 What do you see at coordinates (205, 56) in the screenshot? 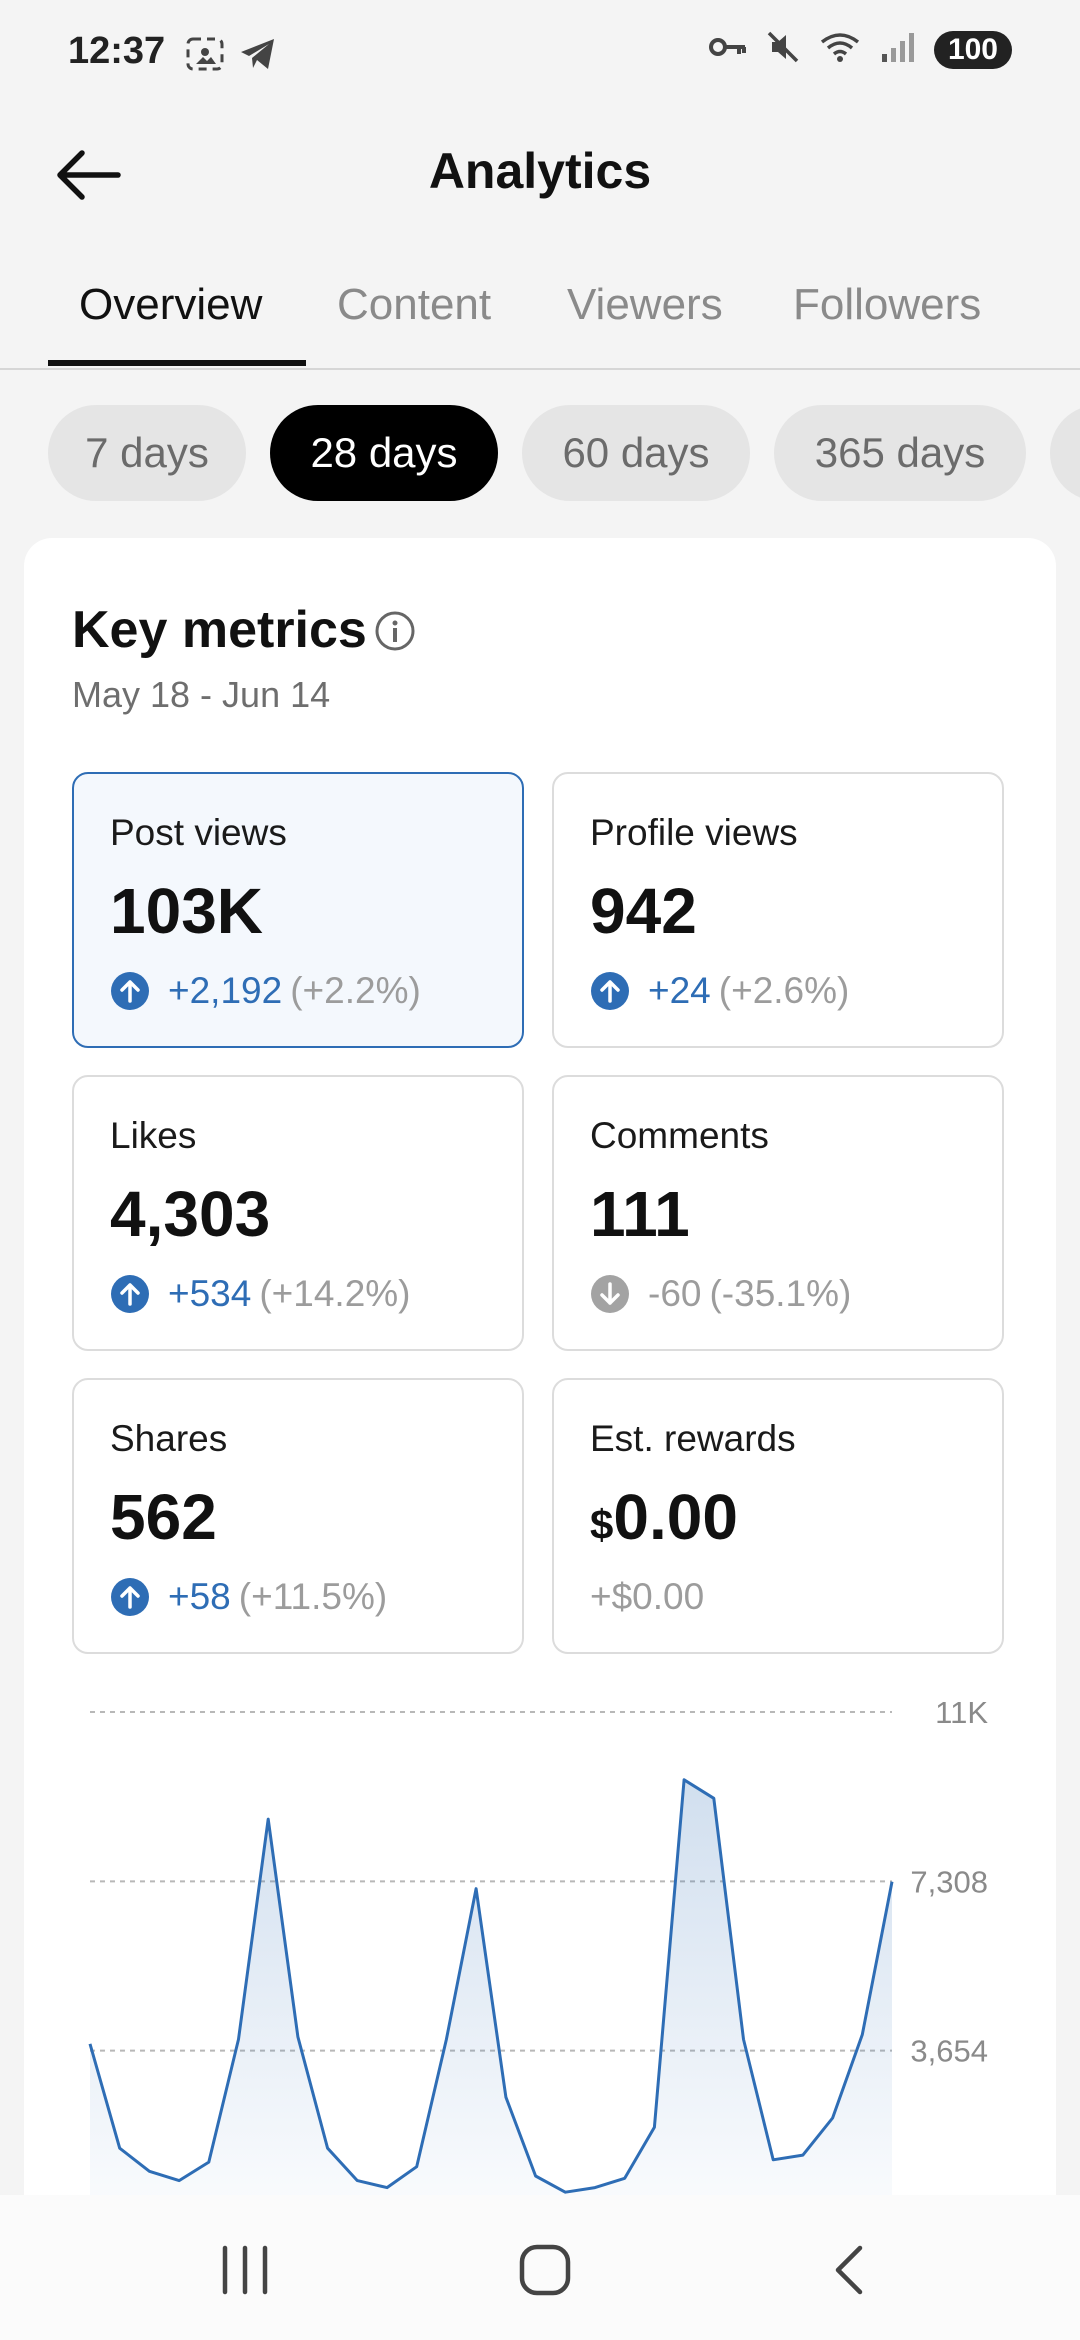
I see `screenshot-icon` at bounding box center [205, 56].